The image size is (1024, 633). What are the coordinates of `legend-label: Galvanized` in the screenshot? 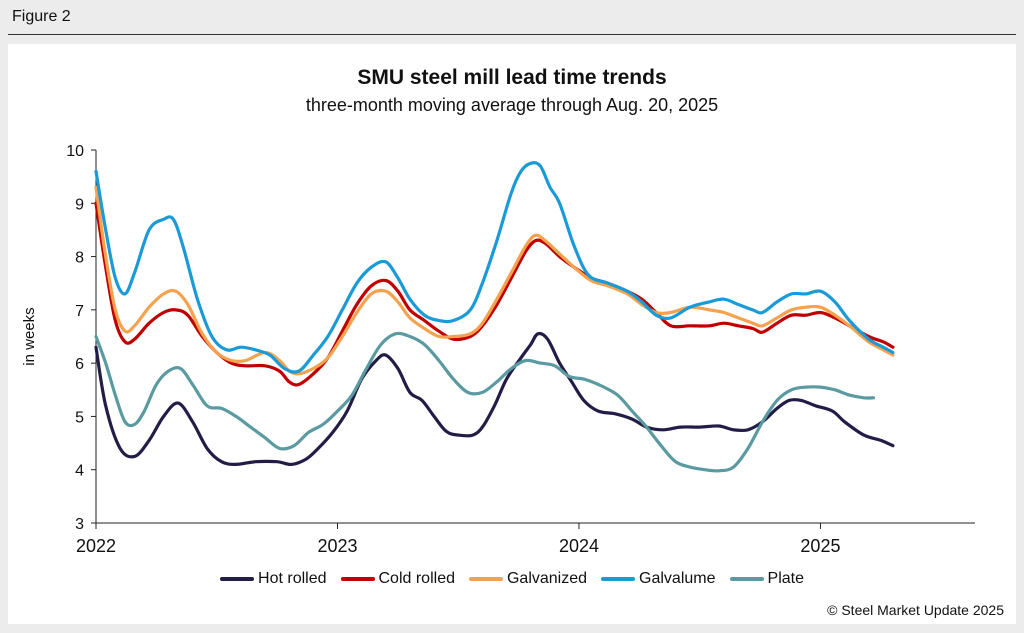 It's located at (547, 578).